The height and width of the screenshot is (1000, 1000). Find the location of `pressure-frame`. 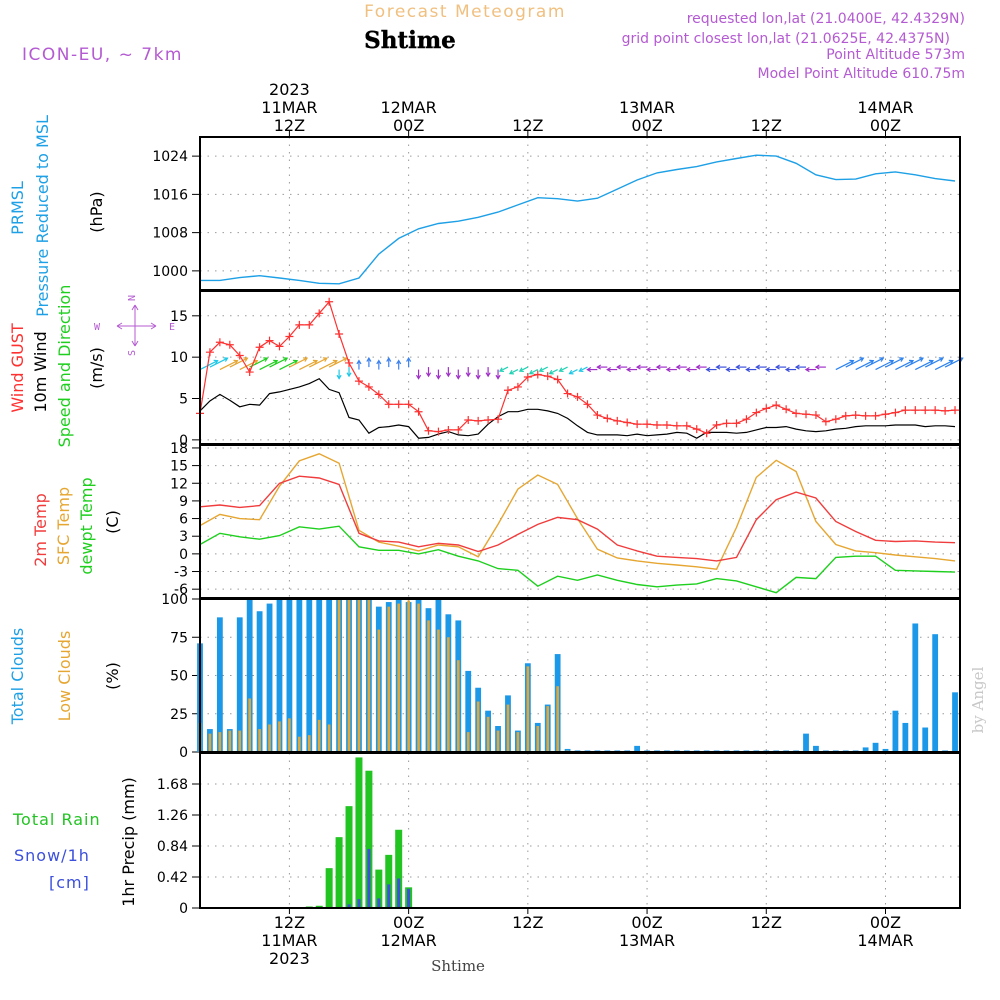

pressure-frame is located at coordinates (580, 213).